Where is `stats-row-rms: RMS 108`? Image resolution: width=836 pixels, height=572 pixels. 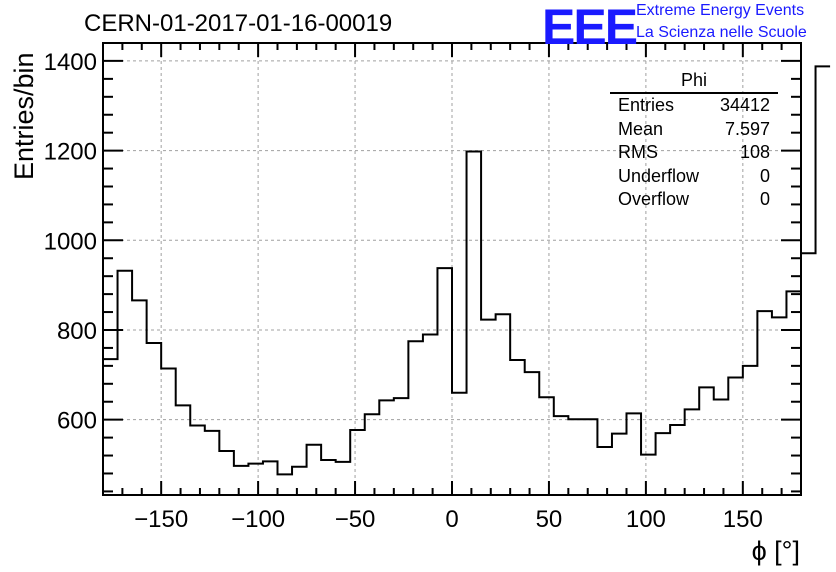 stats-row-rms: RMS 108 is located at coordinates (694, 153).